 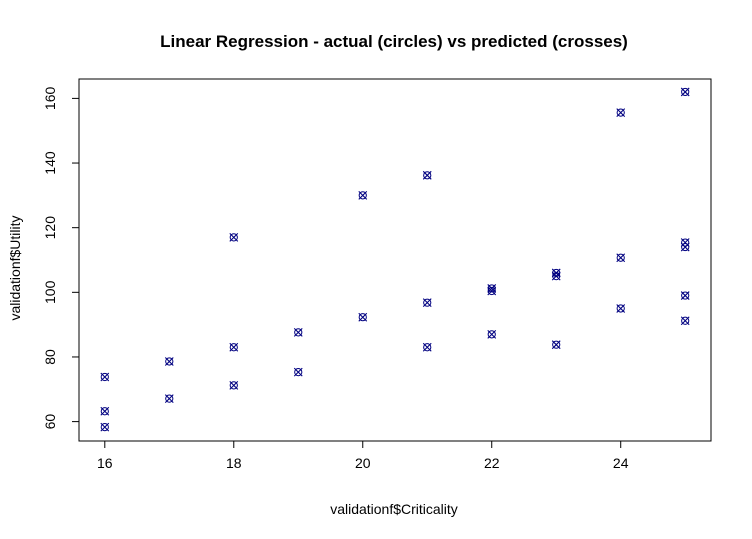 I want to click on x-axis: 16 18 20 22 24, so click(x=363, y=455).